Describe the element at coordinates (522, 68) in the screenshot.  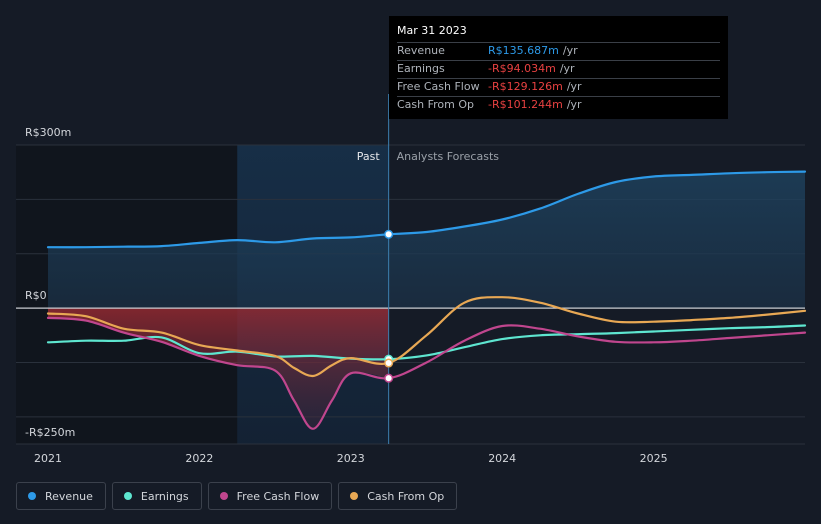
I see `tooltip-value: -R$94.034m` at that location.